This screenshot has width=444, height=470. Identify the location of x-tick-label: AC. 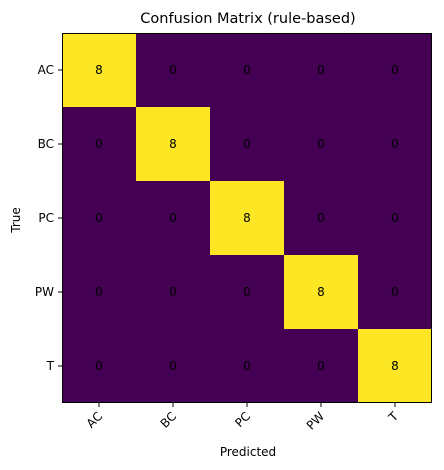
(94, 419).